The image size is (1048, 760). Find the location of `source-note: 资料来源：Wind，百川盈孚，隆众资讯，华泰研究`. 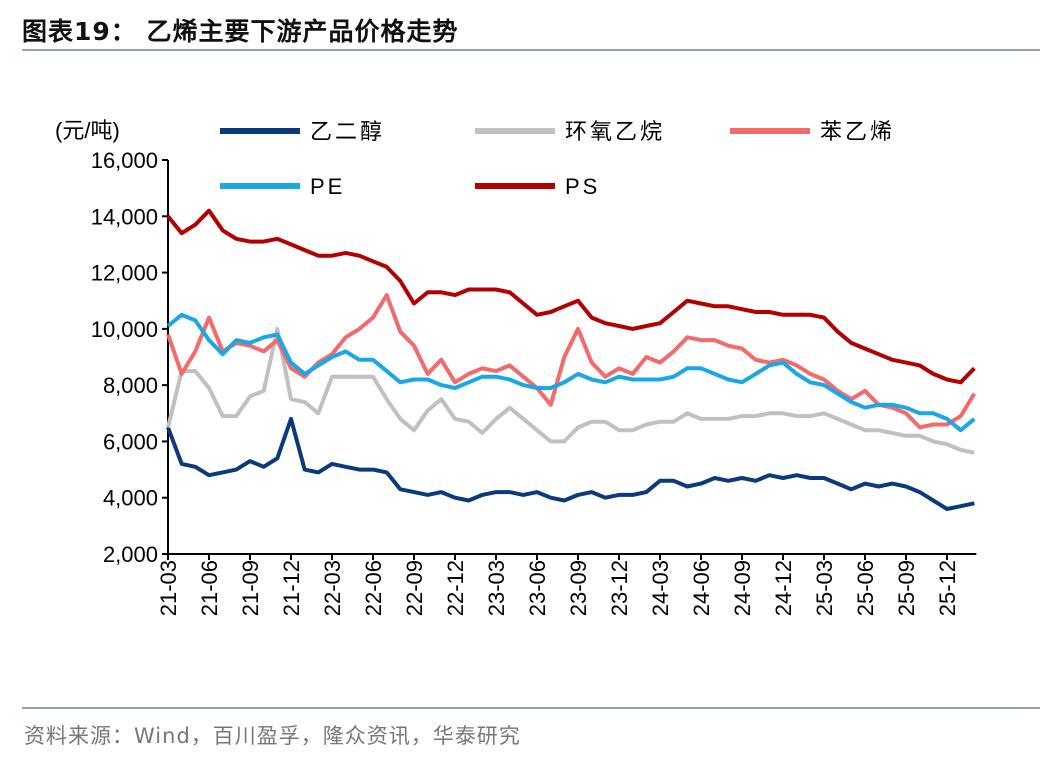

source-note: 资料来源：Wind，百川盈孚，隆众资讯，华泰研究 is located at coordinates (272, 736).